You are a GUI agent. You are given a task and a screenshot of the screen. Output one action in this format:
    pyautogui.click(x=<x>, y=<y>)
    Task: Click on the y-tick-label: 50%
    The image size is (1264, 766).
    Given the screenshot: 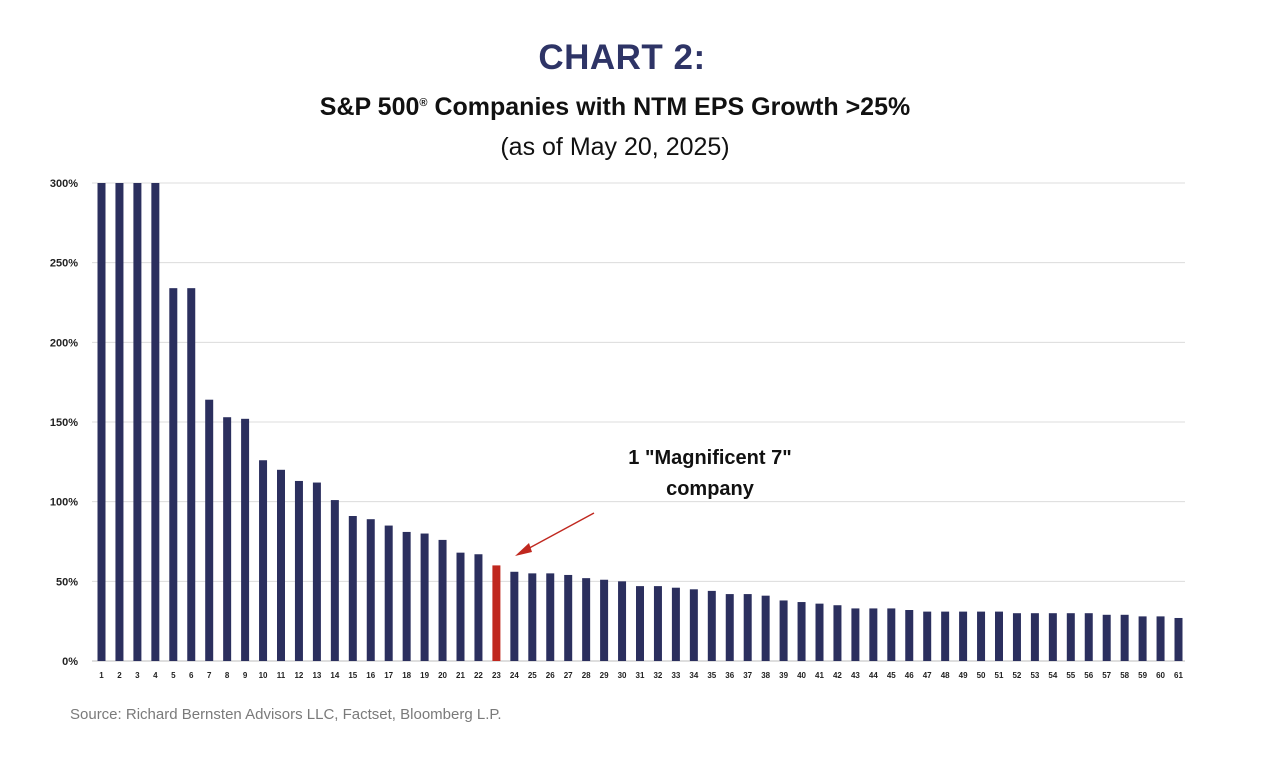 What is the action you would take?
    pyautogui.click(x=67, y=582)
    